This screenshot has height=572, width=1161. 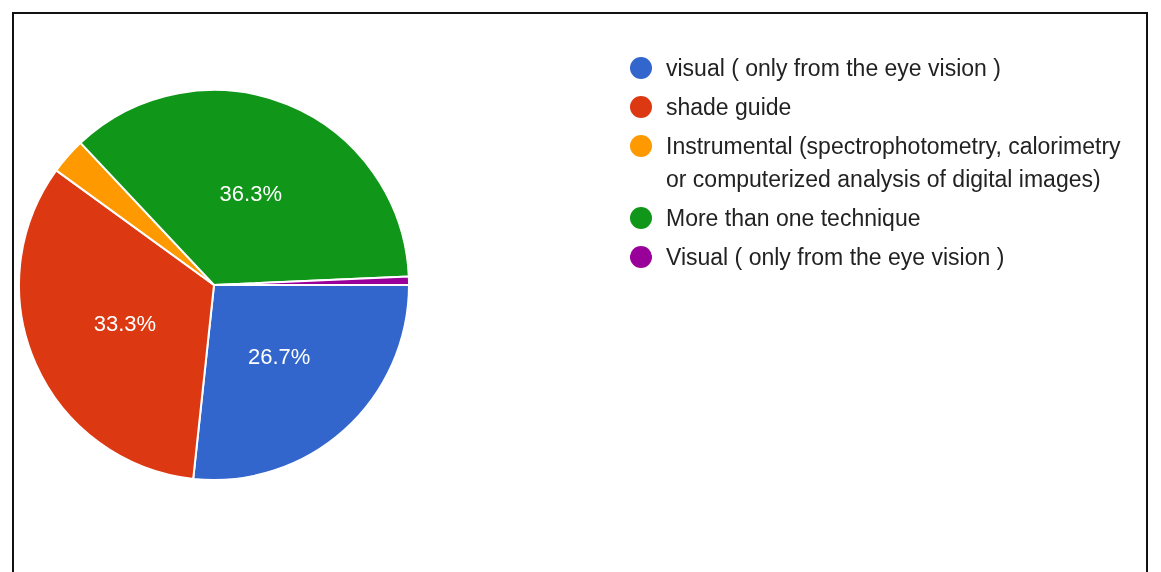 I want to click on legend-label: visual ( only from the eye vision ), so click(x=833, y=68).